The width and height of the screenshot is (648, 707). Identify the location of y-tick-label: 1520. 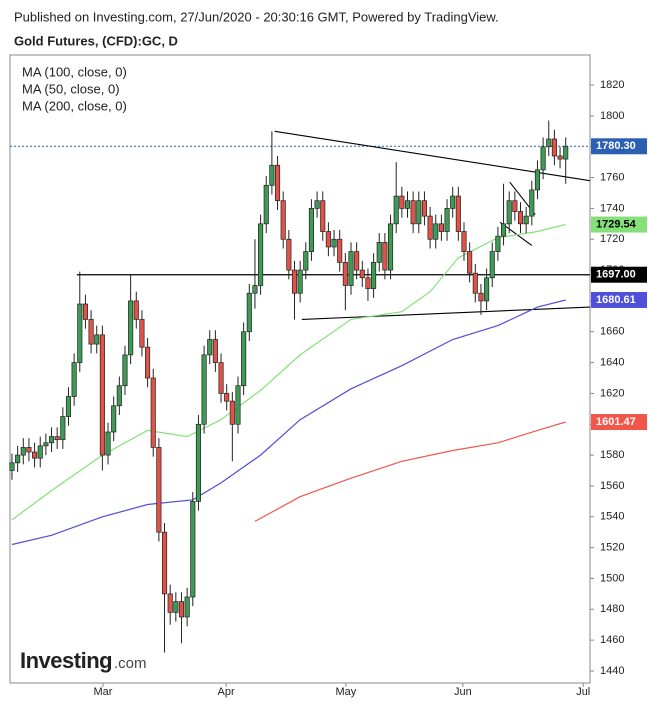
(612, 548).